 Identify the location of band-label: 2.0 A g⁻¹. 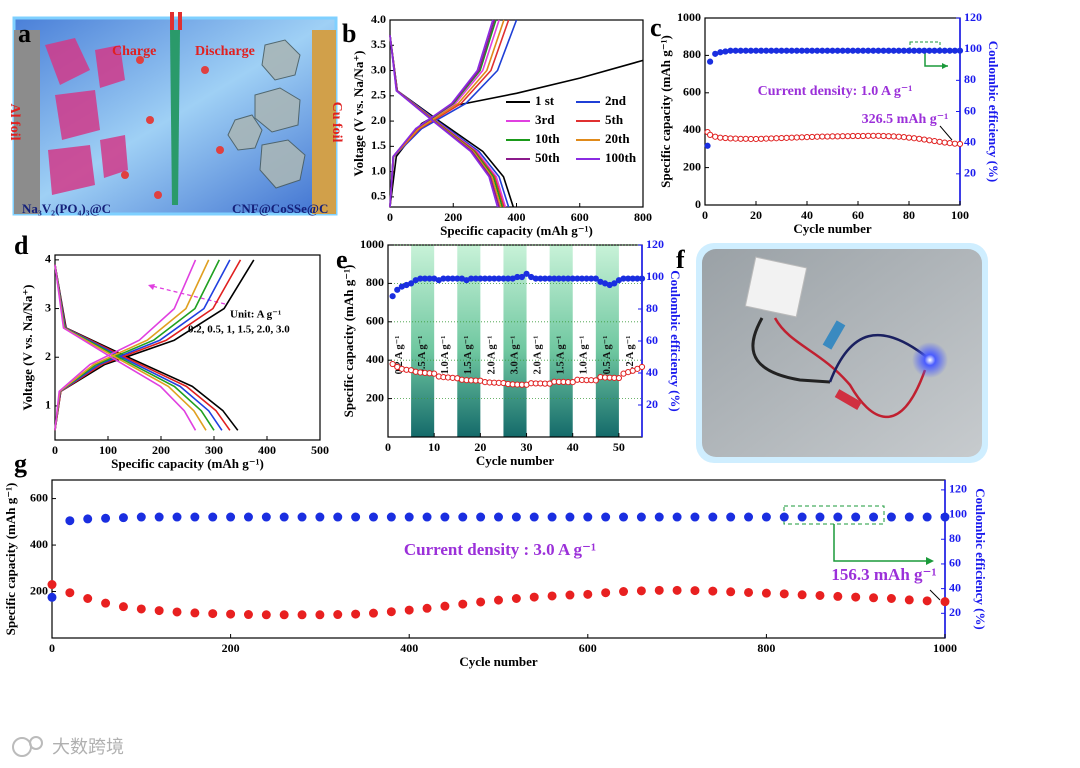
(537, 355).